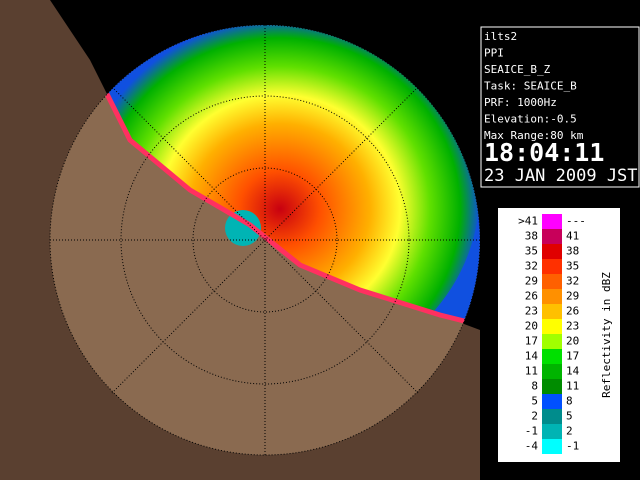  I want to click on legend-low: 11, so click(531, 371).